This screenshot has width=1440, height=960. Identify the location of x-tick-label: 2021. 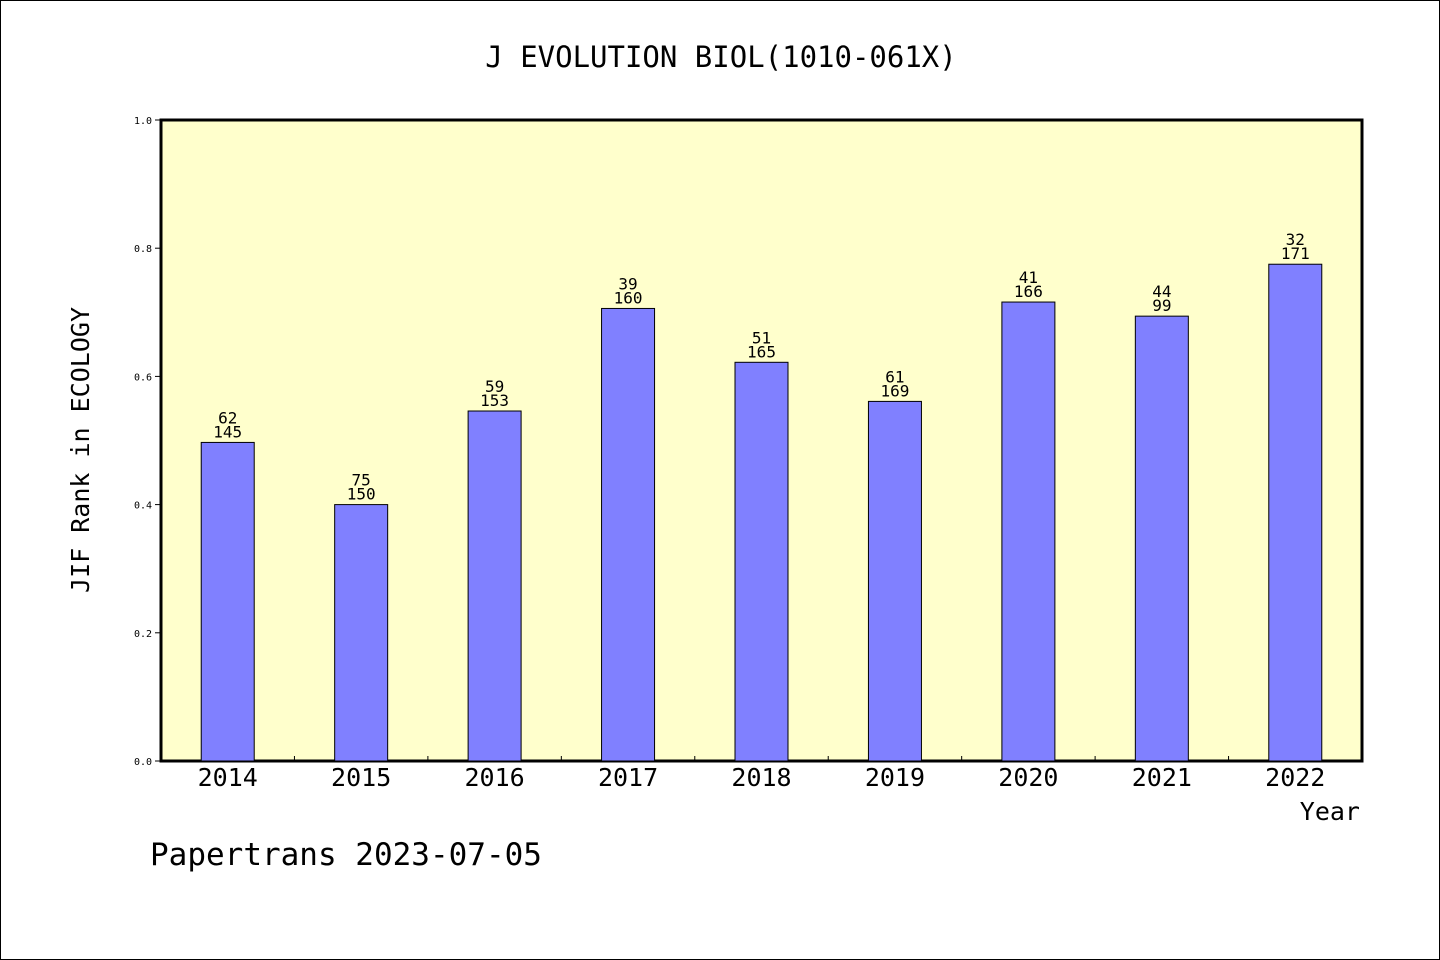
(1162, 777).